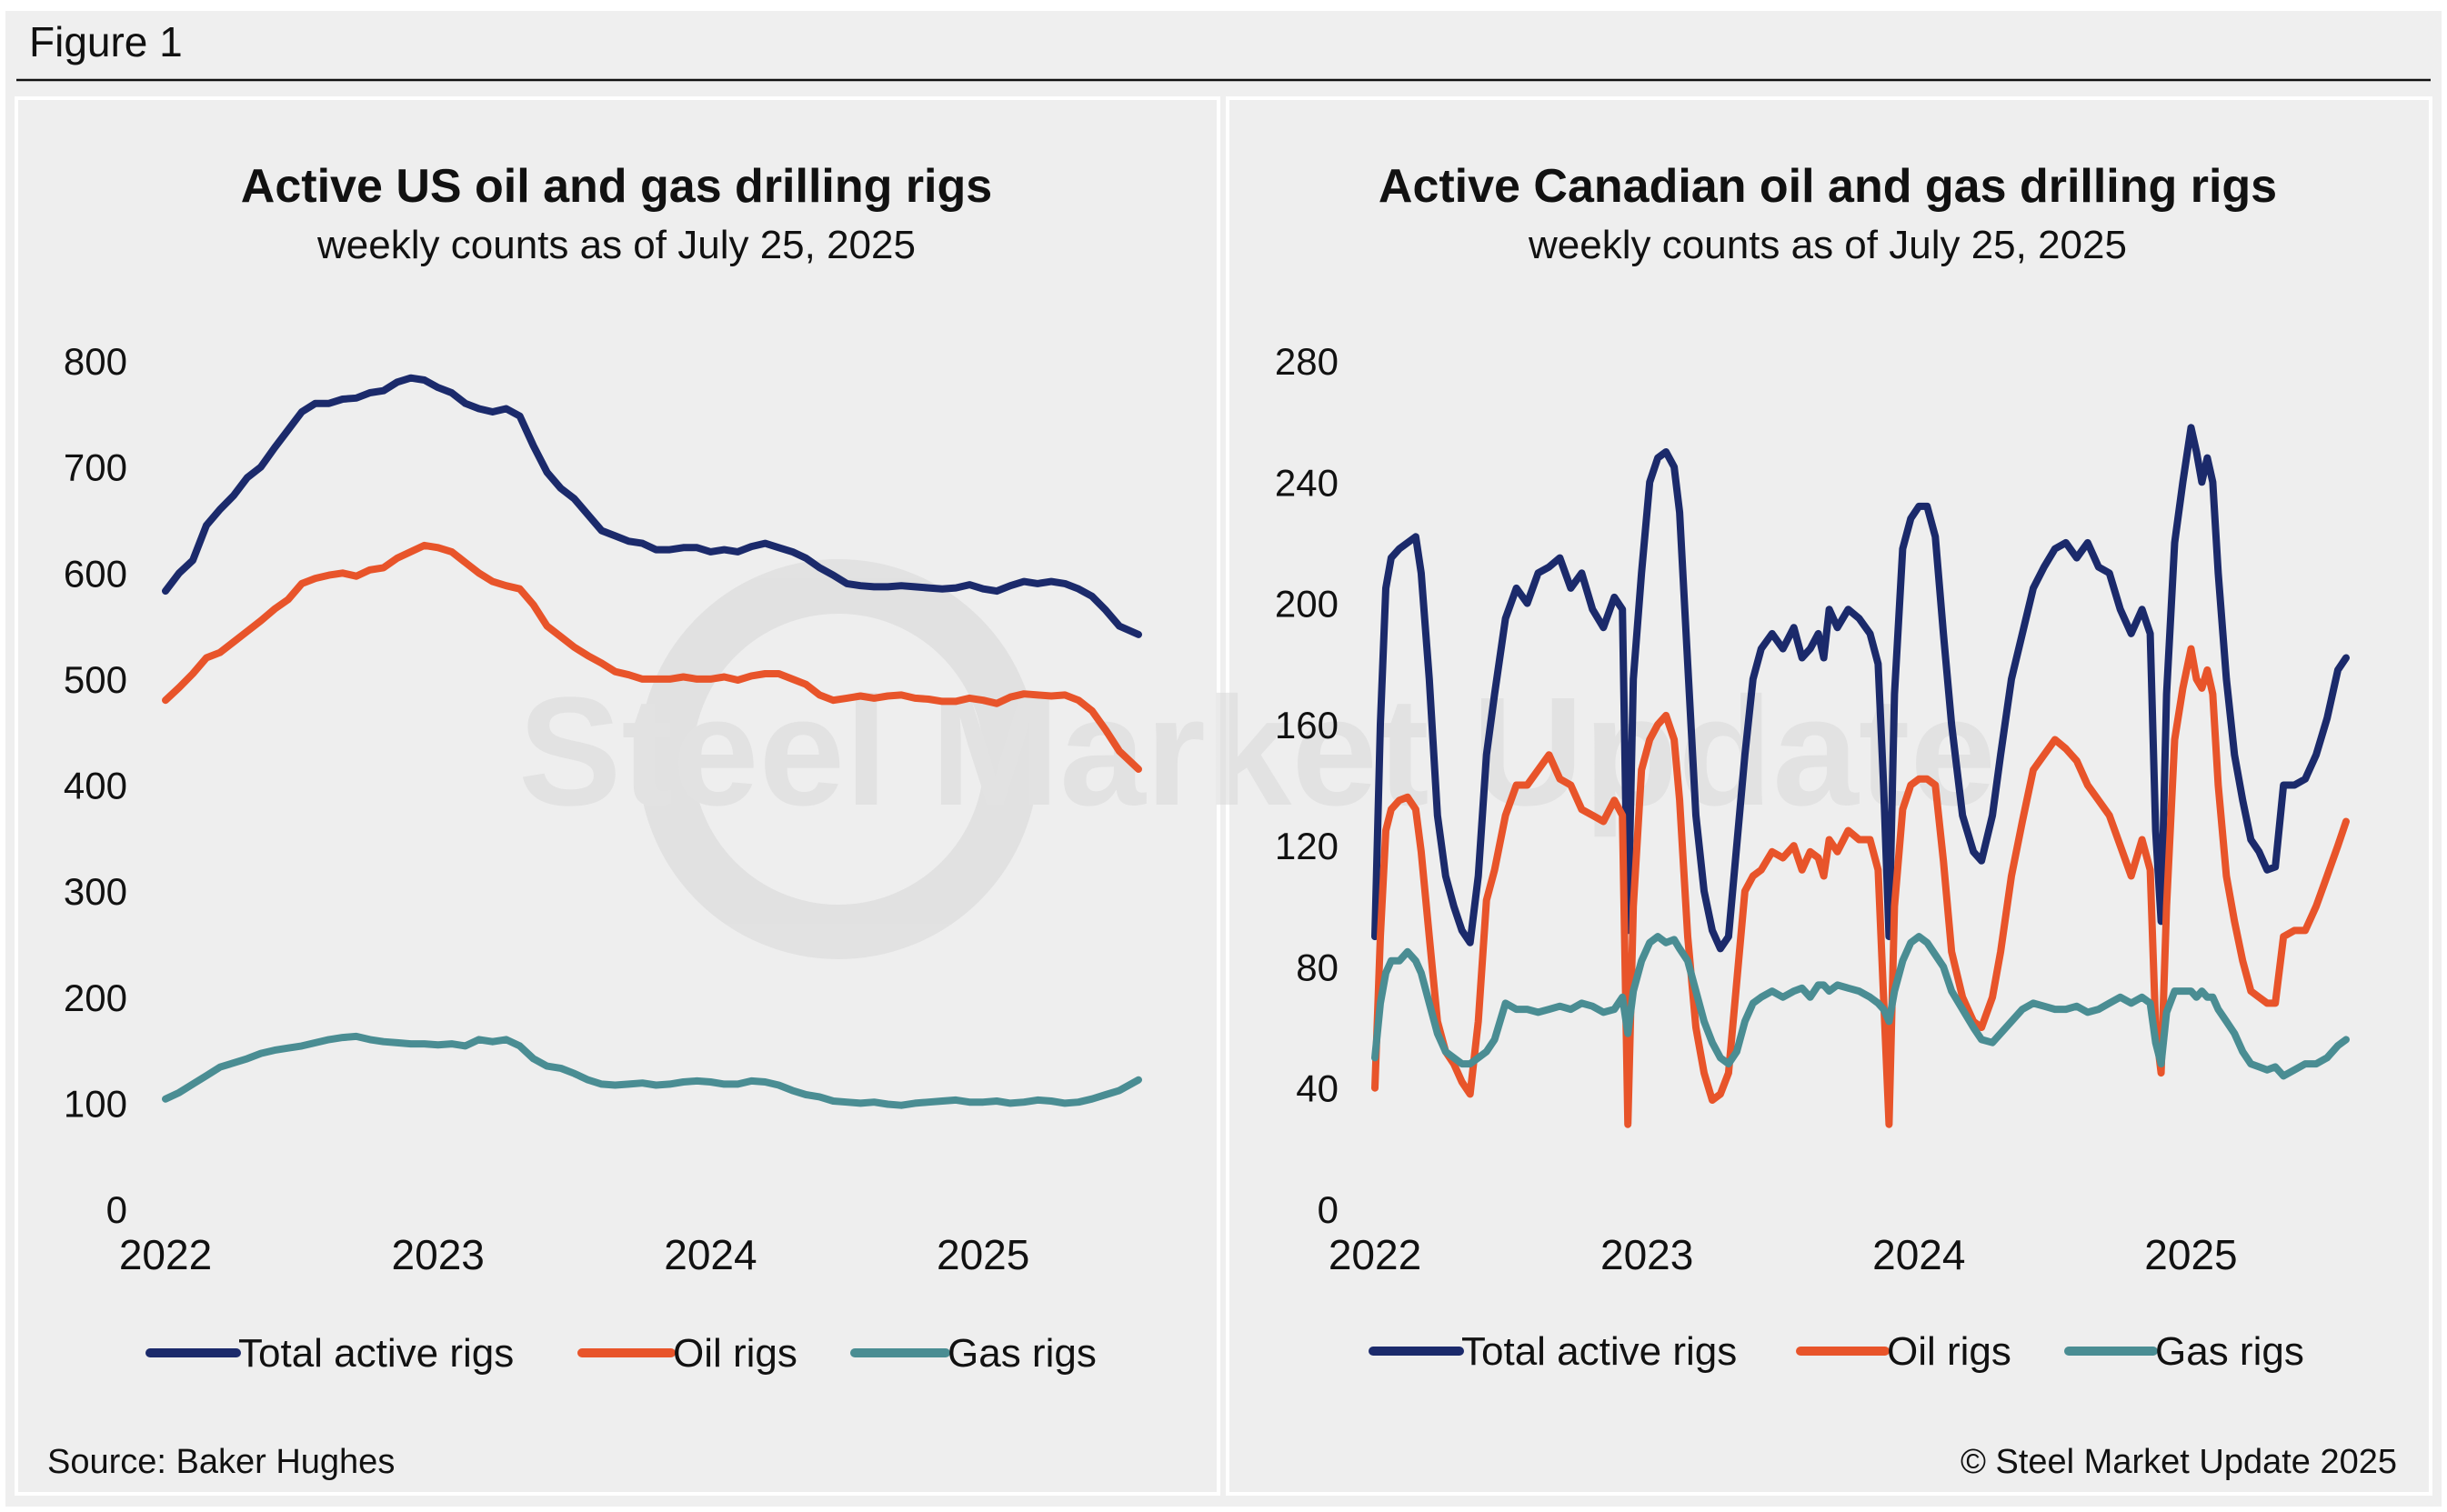  What do you see at coordinates (95, 1103) in the screenshot?
I see `y-tick-label: 100` at bounding box center [95, 1103].